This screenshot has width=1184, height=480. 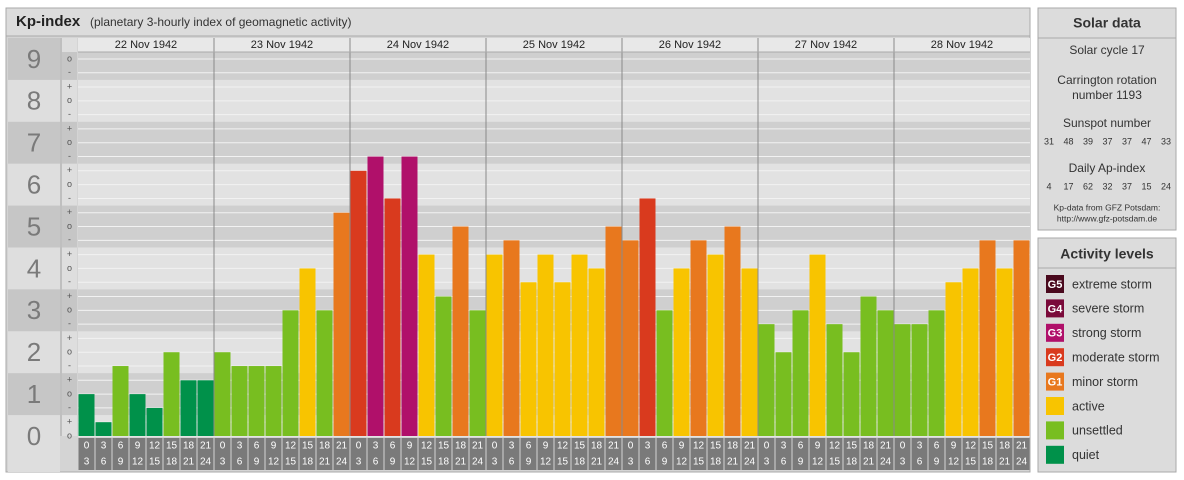 What do you see at coordinates (1106, 333) in the screenshot?
I see `legend-label: strong storm` at bounding box center [1106, 333].